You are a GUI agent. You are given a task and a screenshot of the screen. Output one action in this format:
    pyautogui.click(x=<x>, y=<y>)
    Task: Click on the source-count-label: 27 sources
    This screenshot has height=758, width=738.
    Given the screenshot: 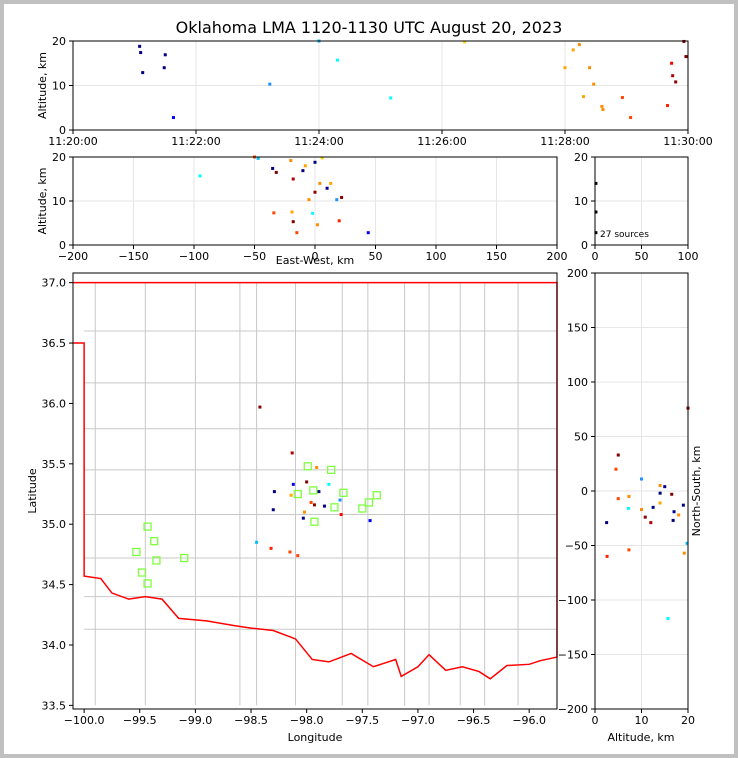 What is the action you would take?
    pyautogui.click(x=624, y=235)
    